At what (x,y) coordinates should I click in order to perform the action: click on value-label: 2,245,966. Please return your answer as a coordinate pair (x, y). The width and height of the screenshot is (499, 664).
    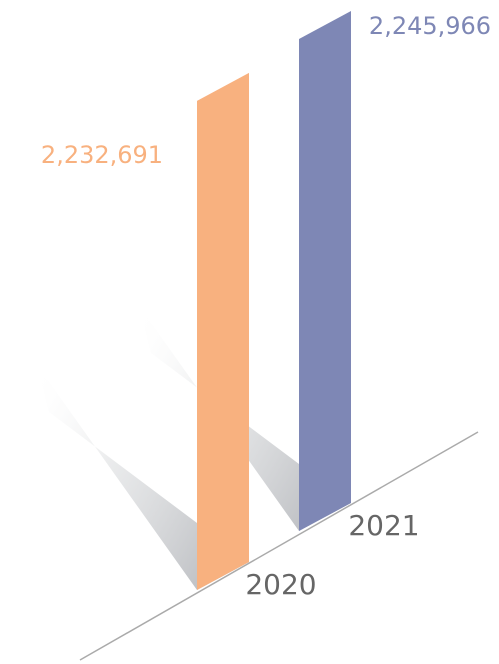
    Looking at the image, I should click on (430, 26).